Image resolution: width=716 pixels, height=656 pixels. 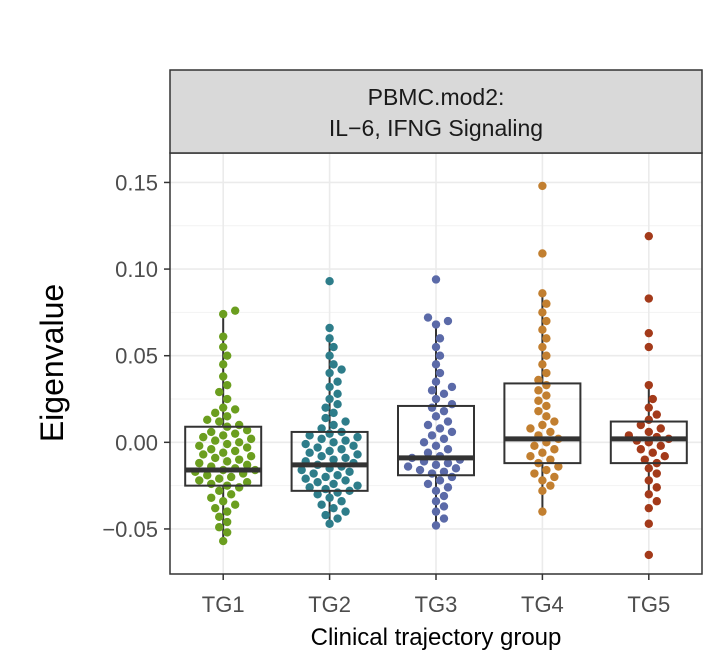 I want to click on y-axis: −0.05 0.00 0.05 0.10 0.15, so click(x=136, y=356).